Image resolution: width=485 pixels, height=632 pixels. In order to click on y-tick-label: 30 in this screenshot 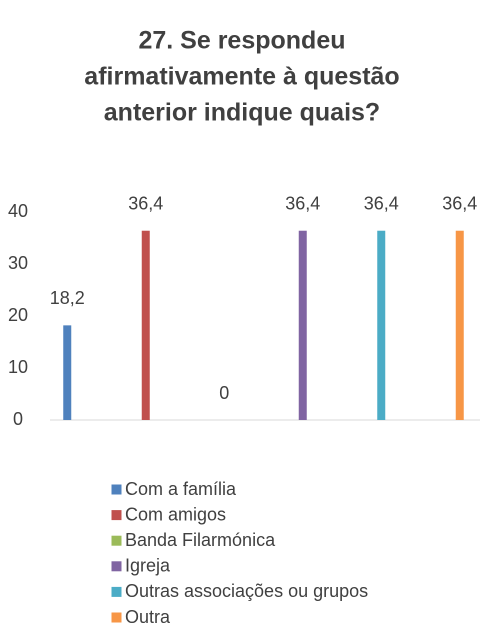, I will do `click(18, 263)`.